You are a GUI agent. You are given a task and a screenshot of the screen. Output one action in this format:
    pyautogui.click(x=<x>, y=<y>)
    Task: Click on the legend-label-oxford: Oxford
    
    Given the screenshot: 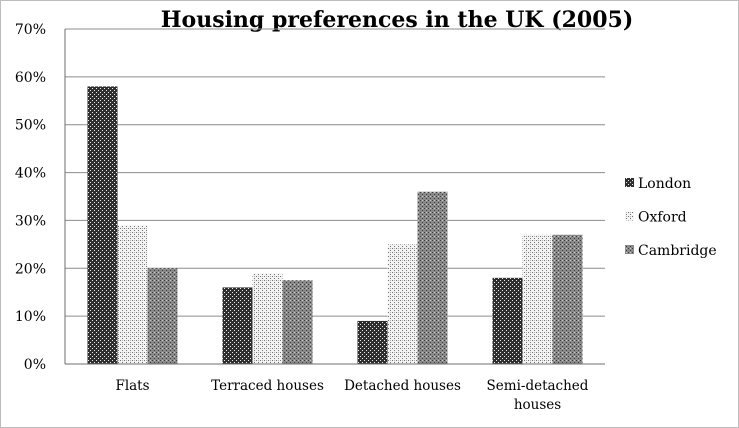 What is the action you would take?
    pyautogui.click(x=662, y=218)
    